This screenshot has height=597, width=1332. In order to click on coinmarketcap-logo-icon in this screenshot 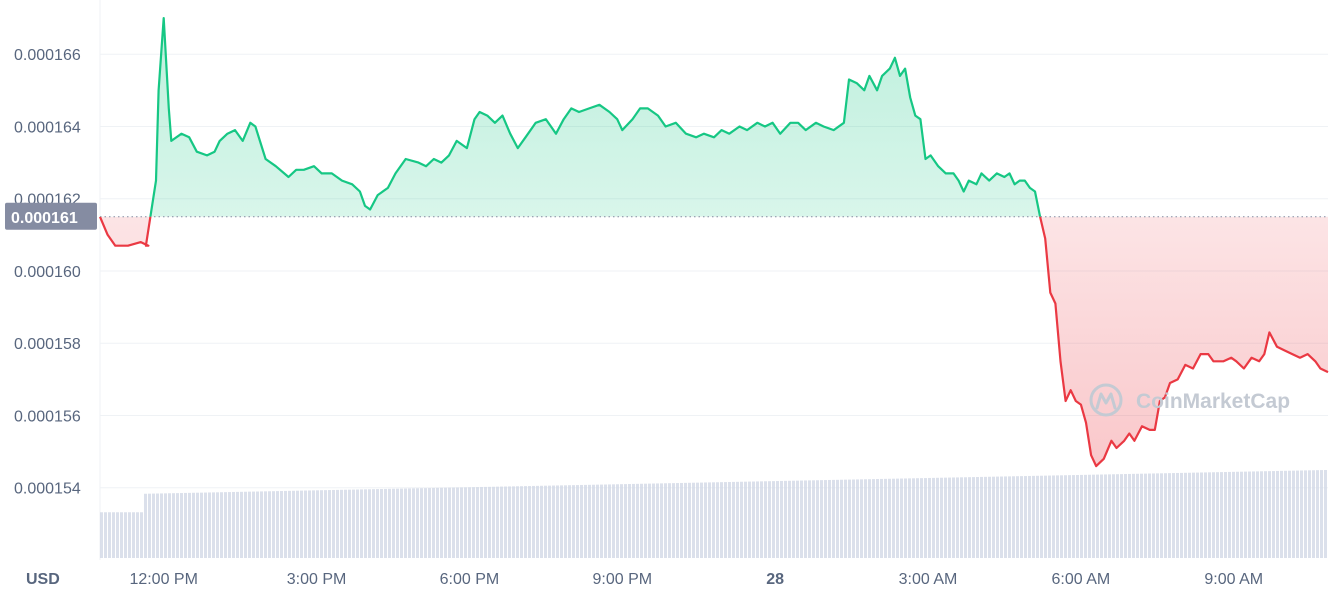, I will do `click(1106, 400)`.